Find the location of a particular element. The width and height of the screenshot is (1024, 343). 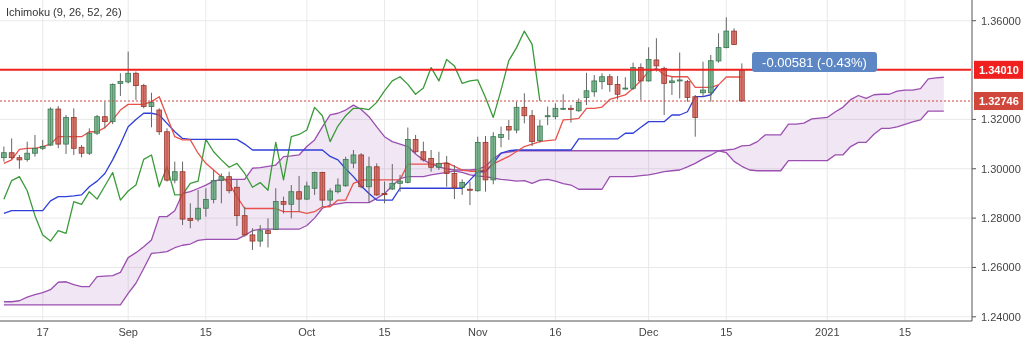

ref-line-label: 1.32746 is located at coordinates (999, 100).